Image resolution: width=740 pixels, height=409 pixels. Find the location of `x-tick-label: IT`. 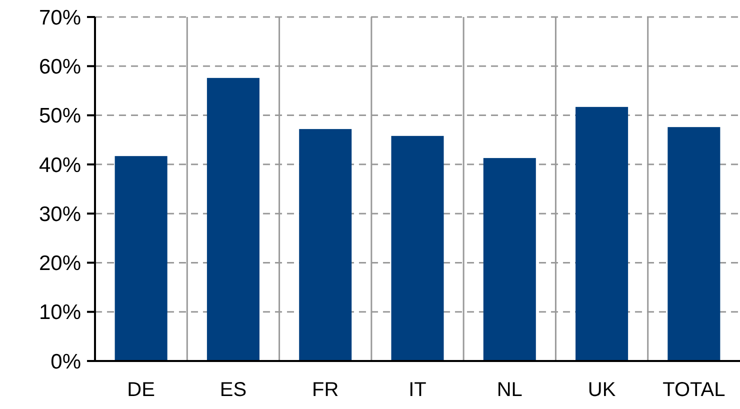

x-tick-label: IT is located at coordinates (417, 390).